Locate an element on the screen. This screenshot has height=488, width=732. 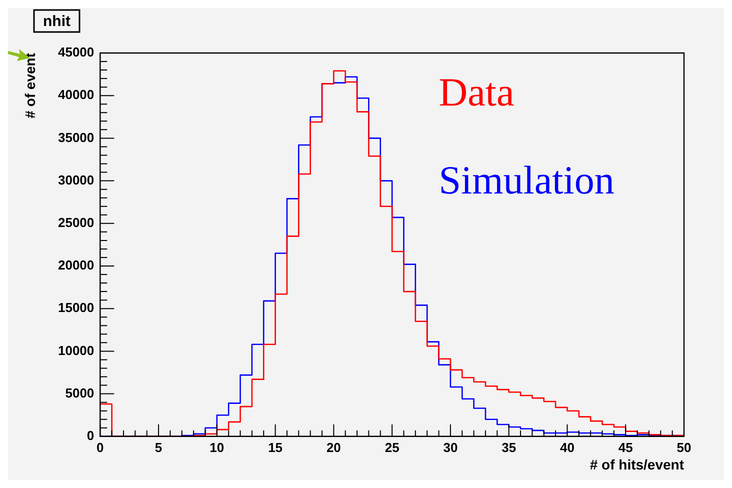
series-label: Data is located at coordinates (476, 92).